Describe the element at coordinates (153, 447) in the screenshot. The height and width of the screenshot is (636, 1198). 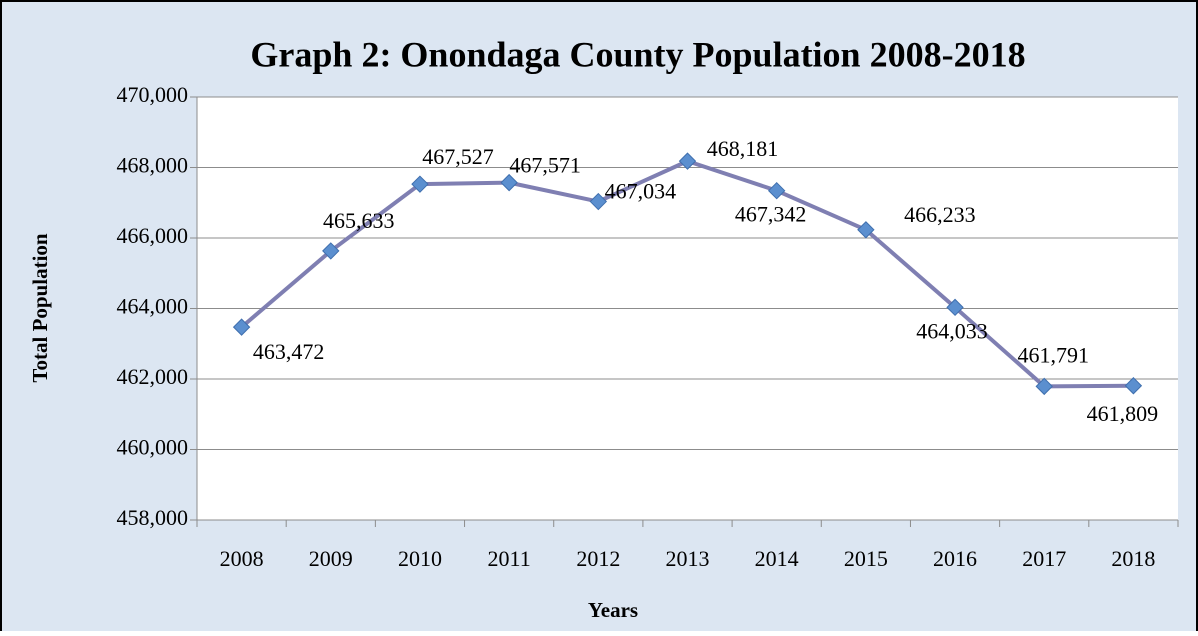
I see `y-tick-label: 460,000` at that location.